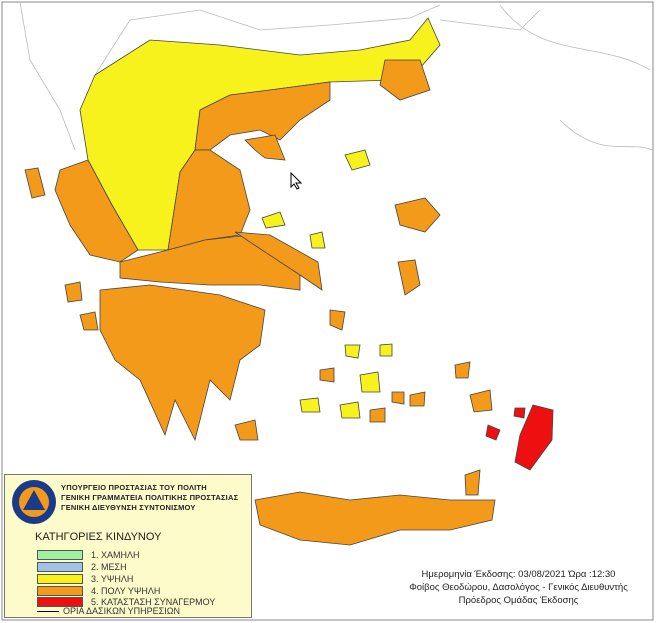 The height and width of the screenshot is (623, 657). What do you see at coordinates (153, 602) in the screenshot?
I see `legend-label: 5. ΚΑΤΑΣΤΑΣΗ ΣΥΝΑΓΕΡΜΟΥ` at bounding box center [153, 602].